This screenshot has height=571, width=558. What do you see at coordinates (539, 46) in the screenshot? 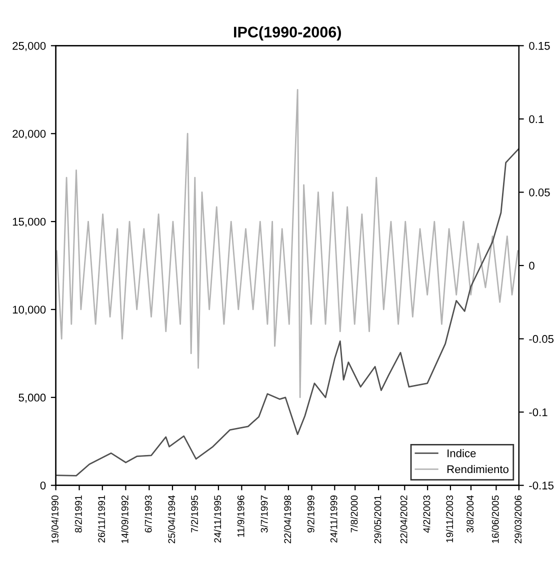
I see `y2-tick-label: 0.15` at bounding box center [539, 46].